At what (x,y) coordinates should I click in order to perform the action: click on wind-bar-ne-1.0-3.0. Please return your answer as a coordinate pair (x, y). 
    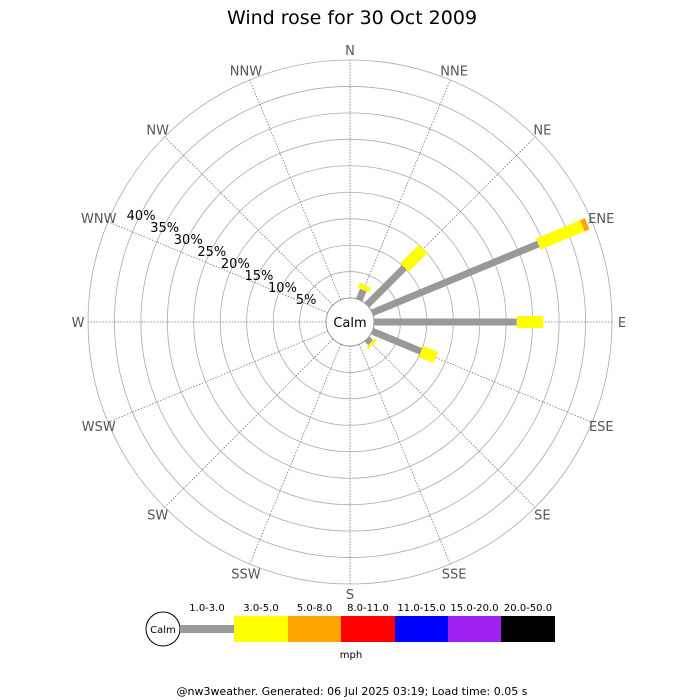
    Looking at the image, I should click on (385, 286).